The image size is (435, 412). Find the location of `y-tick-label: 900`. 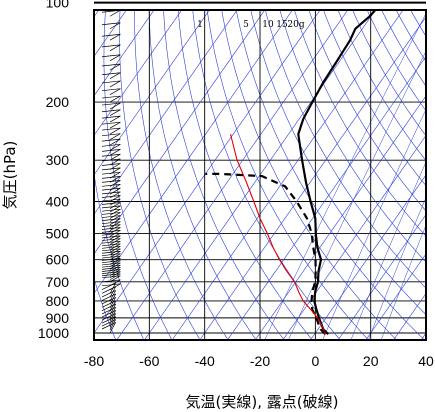

y-tick-label: 900 is located at coordinates (58, 318).